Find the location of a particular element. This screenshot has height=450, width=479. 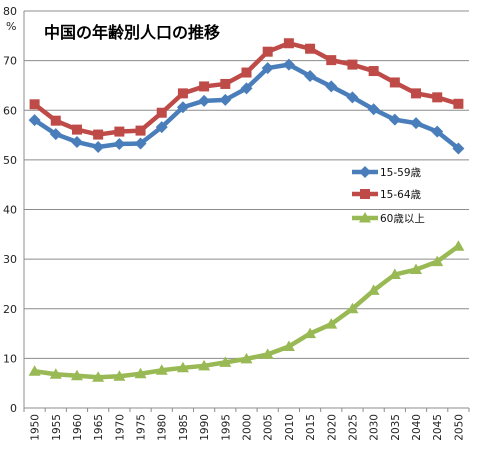

x-tick-label: 2015 is located at coordinates (311, 427).